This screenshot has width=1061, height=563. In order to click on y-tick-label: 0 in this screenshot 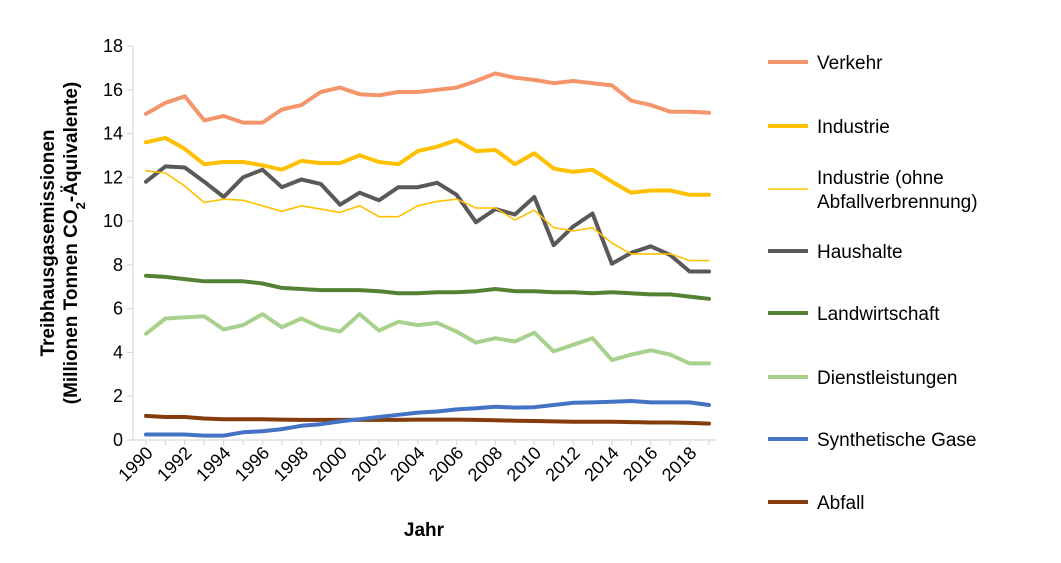, I will do `click(118, 440)`.